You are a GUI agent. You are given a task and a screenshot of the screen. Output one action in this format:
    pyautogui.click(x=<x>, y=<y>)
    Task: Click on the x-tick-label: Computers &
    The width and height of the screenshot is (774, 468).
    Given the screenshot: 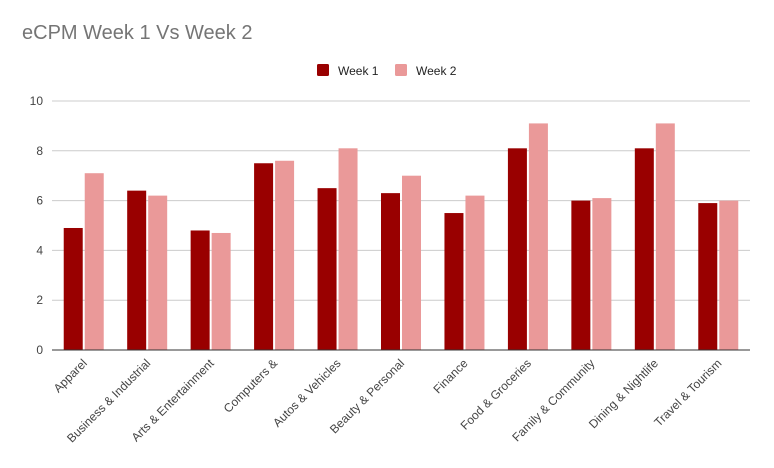 What is the action you would take?
    pyautogui.click(x=250, y=385)
    